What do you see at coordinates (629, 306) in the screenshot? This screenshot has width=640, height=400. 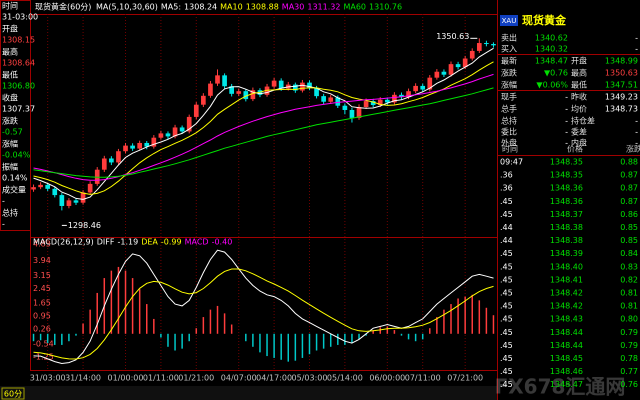 I see `trade-cell: 0.81` at bounding box center [629, 306].